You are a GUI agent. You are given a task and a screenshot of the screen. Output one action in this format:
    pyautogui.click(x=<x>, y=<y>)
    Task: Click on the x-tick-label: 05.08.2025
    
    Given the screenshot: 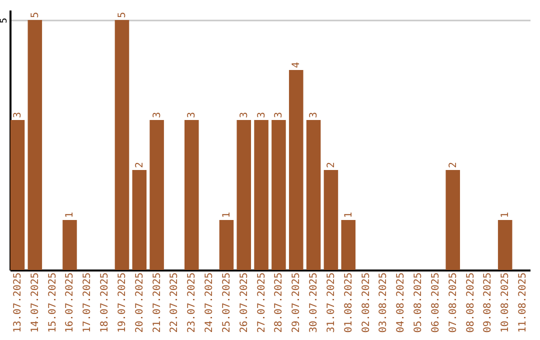 What is the action you would take?
    pyautogui.click(x=418, y=302)
    